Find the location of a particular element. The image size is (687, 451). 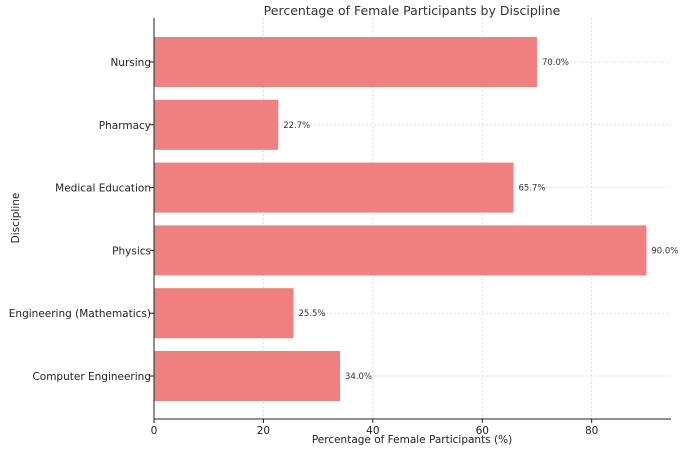

bar-value-label: 70.0% is located at coordinates (555, 63).